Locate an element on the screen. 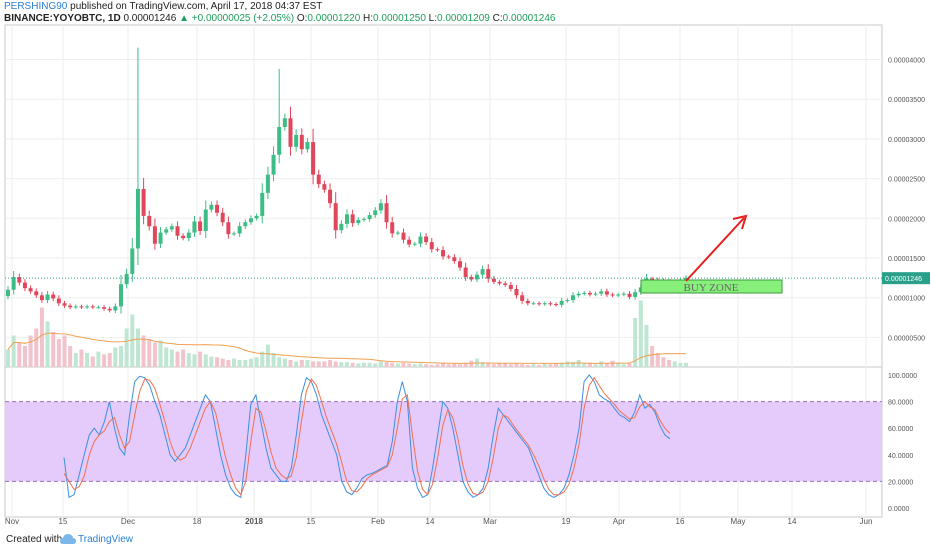  rsi-band-fill is located at coordinates (443, 441).